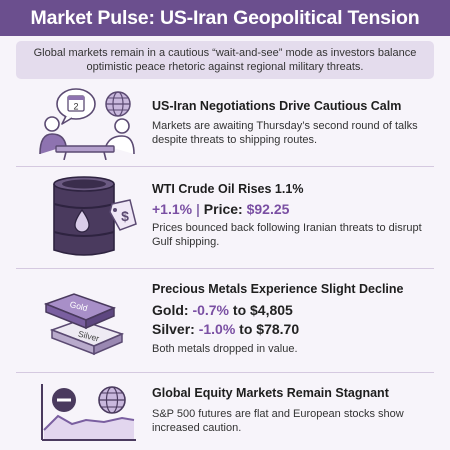 Image resolution: width=450 pixels, height=450 pixels. What do you see at coordinates (228, 189) in the screenshot?
I see `oil-title: WTI Crude Oil Rises 1.1%` at bounding box center [228, 189].